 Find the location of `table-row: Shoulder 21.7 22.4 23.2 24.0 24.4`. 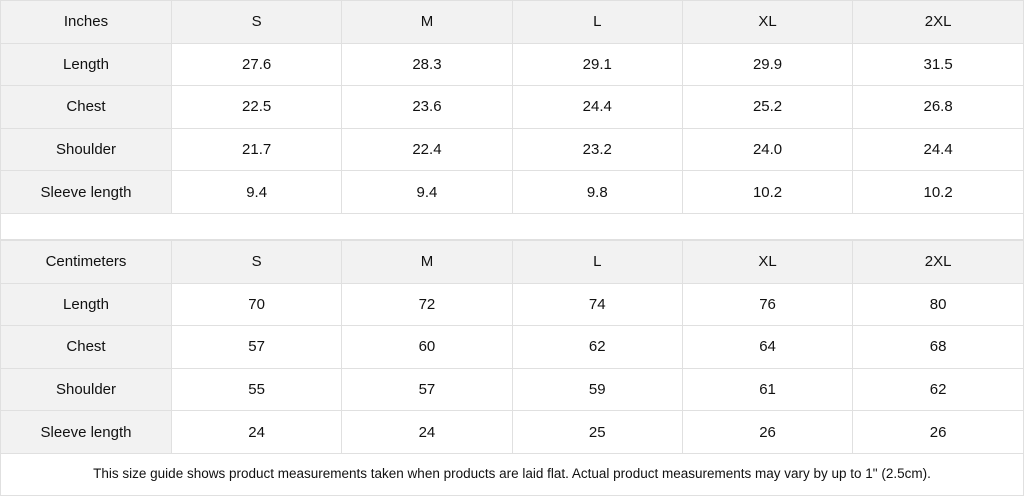

table-row: Shoulder 21.7 22.4 23.2 24.0 24.4 is located at coordinates (512, 149).